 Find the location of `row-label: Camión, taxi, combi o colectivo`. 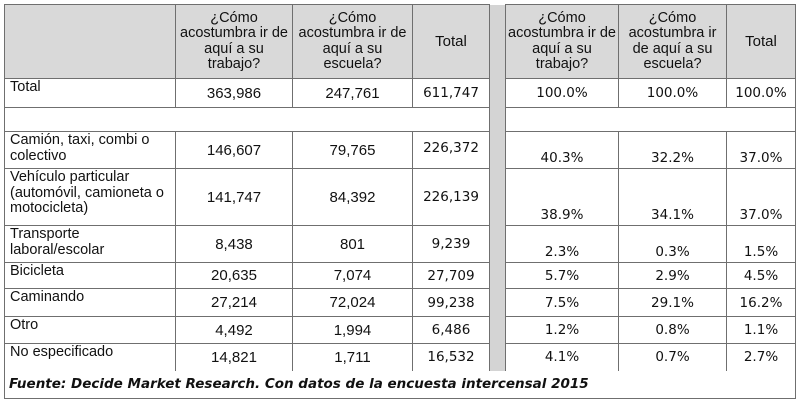

row-label: Camión, taxi, combi o colectivo is located at coordinates (90, 150).